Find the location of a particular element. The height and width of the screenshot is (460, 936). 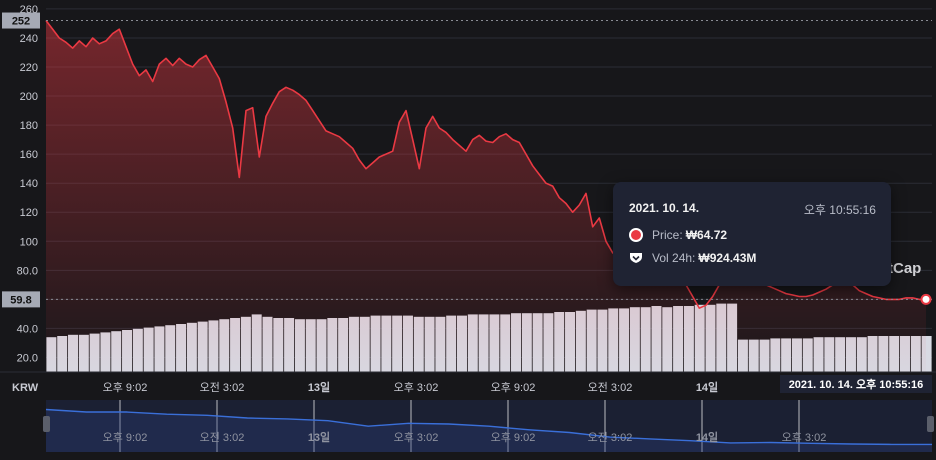

tooltip-date: 2021. 10. 14. is located at coordinates (664, 208).